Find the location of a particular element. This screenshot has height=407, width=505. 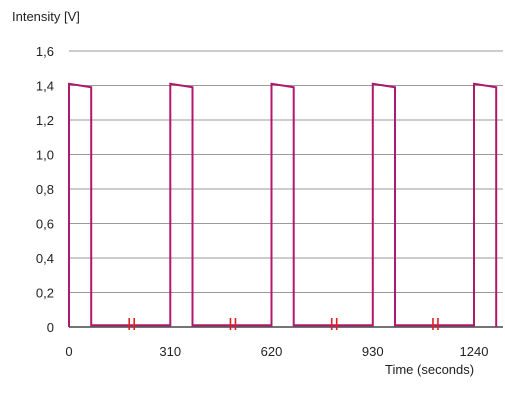

x-tick-label: 930 is located at coordinates (373, 351).